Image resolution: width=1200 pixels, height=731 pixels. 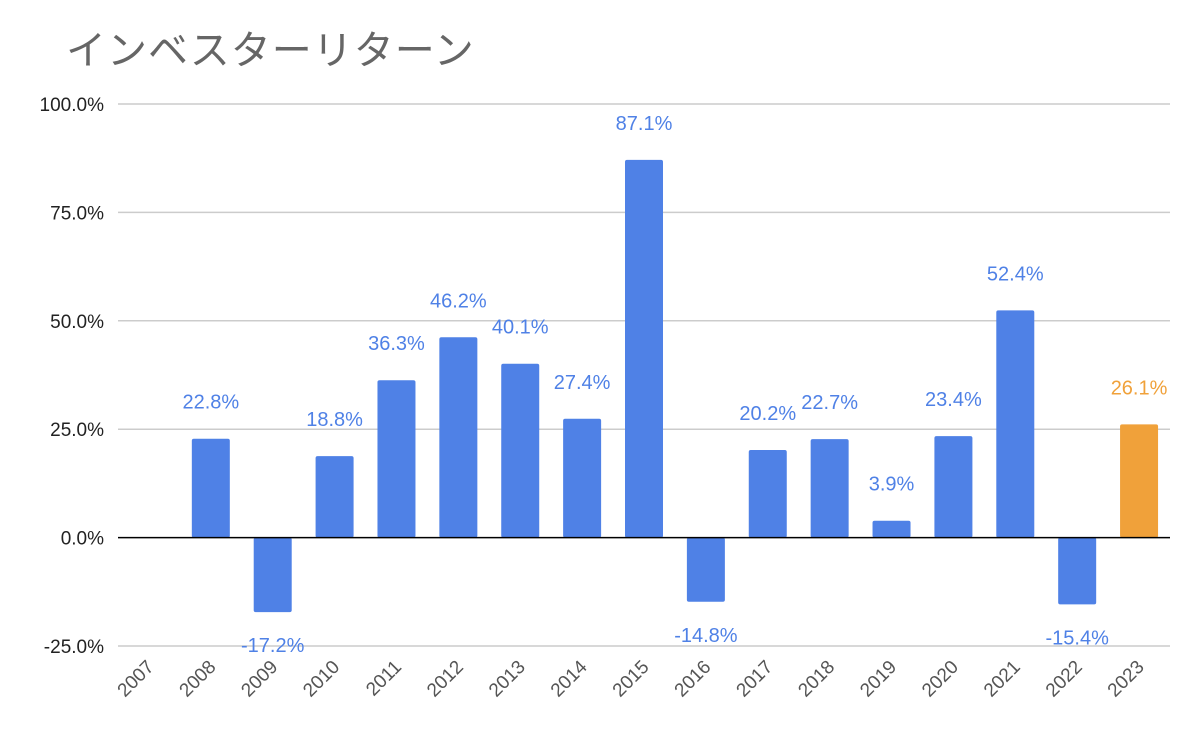 What do you see at coordinates (767, 414) in the screenshot?
I see `data-label-2017: 20.2%` at bounding box center [767, 414].